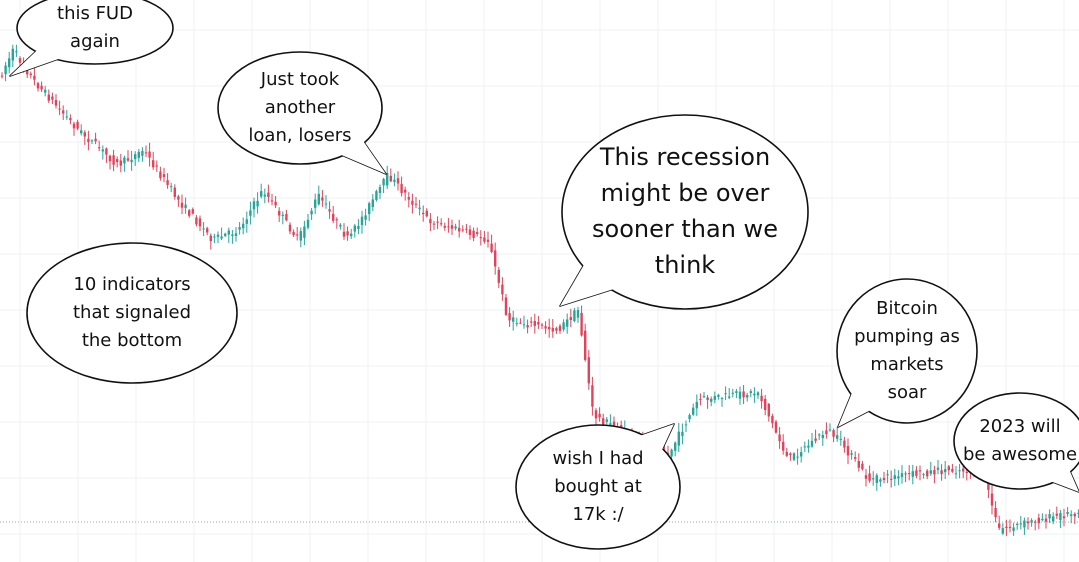  I want to click on speech-bubble: 10 indicators that signaled the bottom, so click(132, 313).